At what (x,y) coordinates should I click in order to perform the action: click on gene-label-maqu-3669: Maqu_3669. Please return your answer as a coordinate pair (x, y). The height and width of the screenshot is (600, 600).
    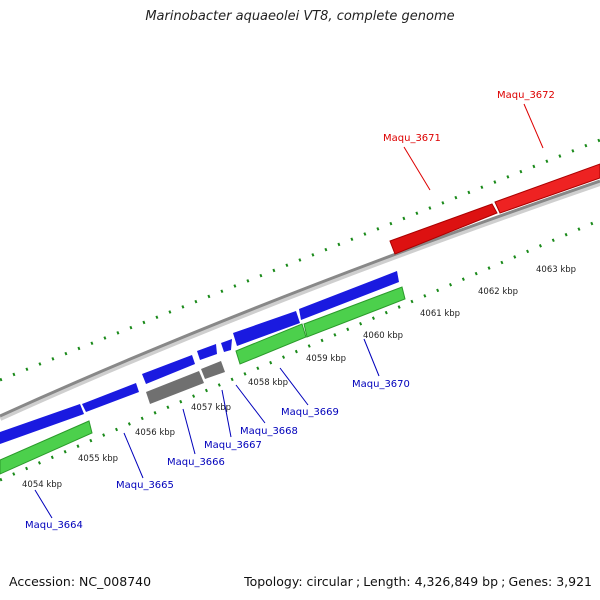
    Looking at the image, I should click on (310, 412).